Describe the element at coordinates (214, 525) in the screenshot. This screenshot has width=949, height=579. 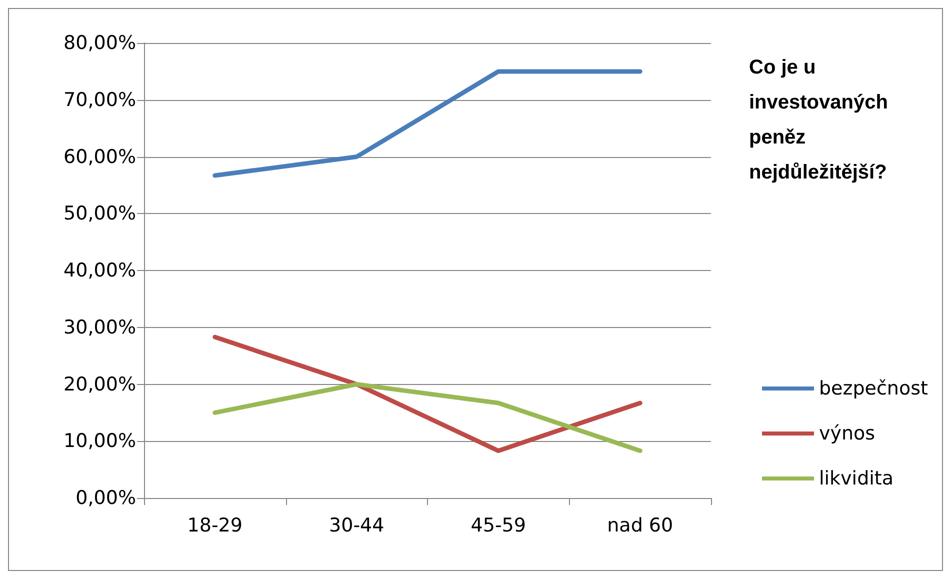
I see `x-tick-label: 18-29` at that location.